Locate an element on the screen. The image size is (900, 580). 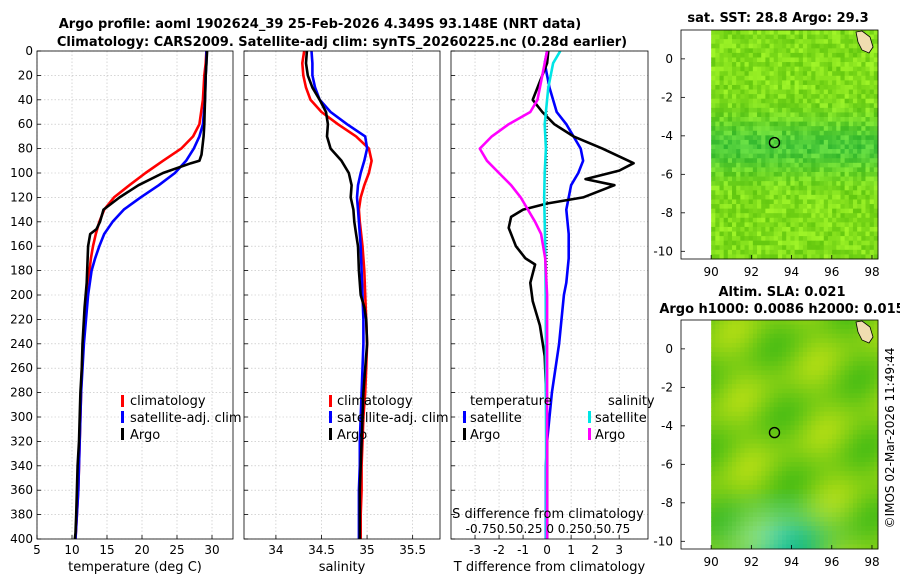
y-tick-label: 400 is located at coordinates (21, 539).